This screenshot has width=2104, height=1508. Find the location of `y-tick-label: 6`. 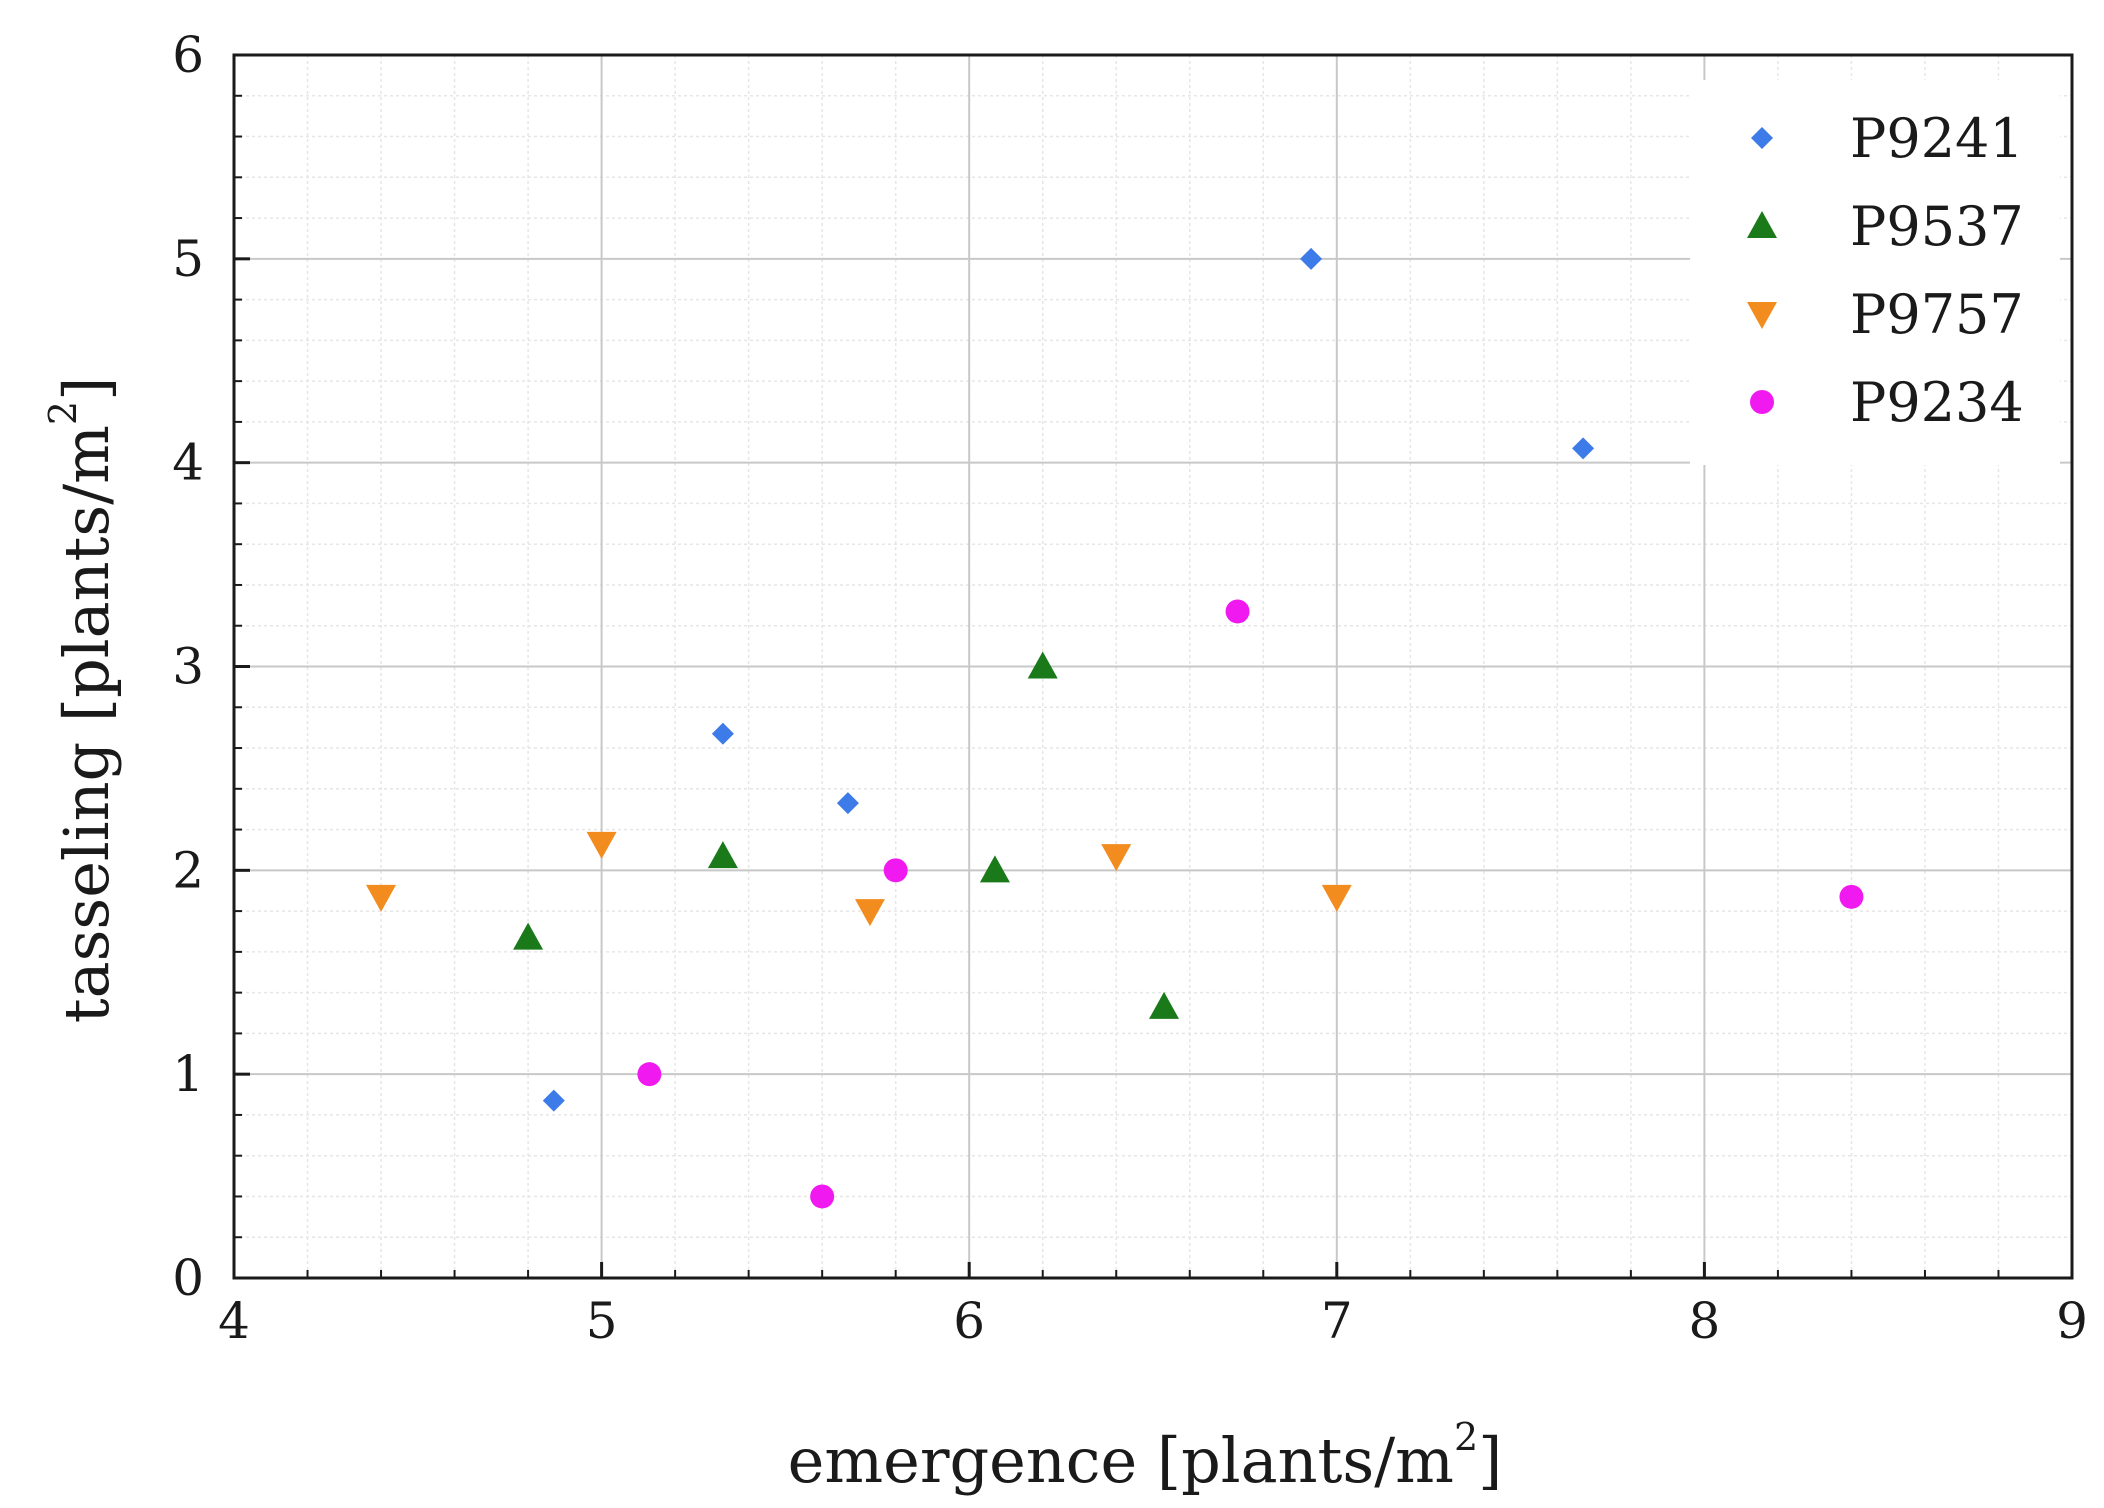

y-tick-label: 6 is located at coordinates (188, 55).